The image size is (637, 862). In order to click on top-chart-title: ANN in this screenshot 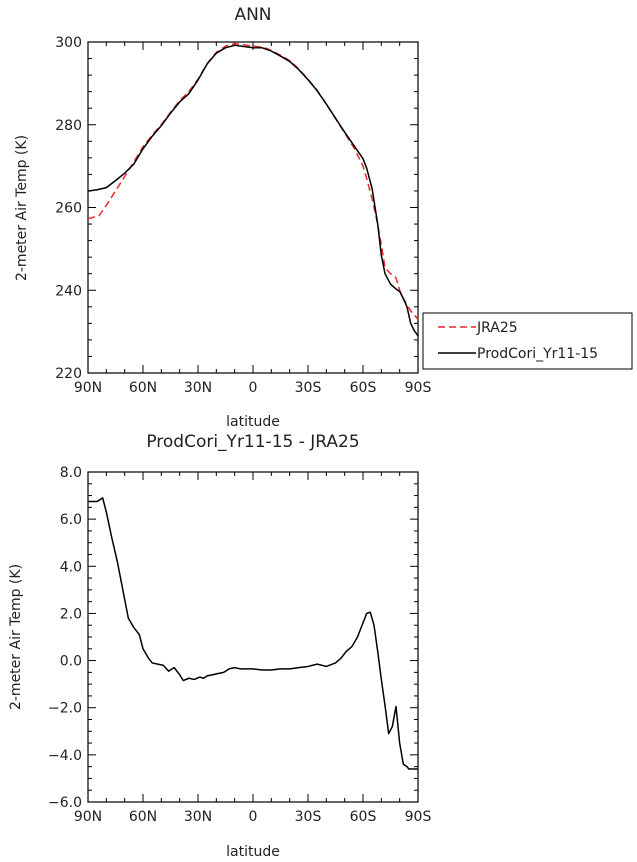, I will do `click(252, 15)`.